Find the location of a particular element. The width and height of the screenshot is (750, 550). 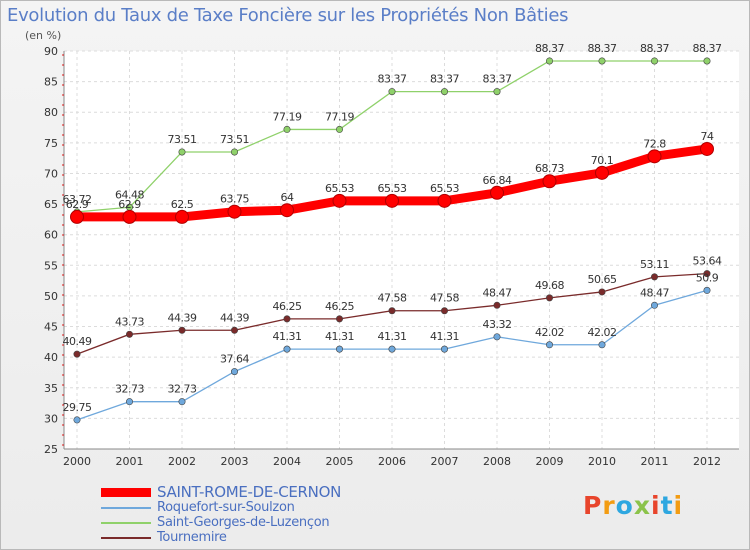

data-label: 50.9 is located at coordinates (707, 277).